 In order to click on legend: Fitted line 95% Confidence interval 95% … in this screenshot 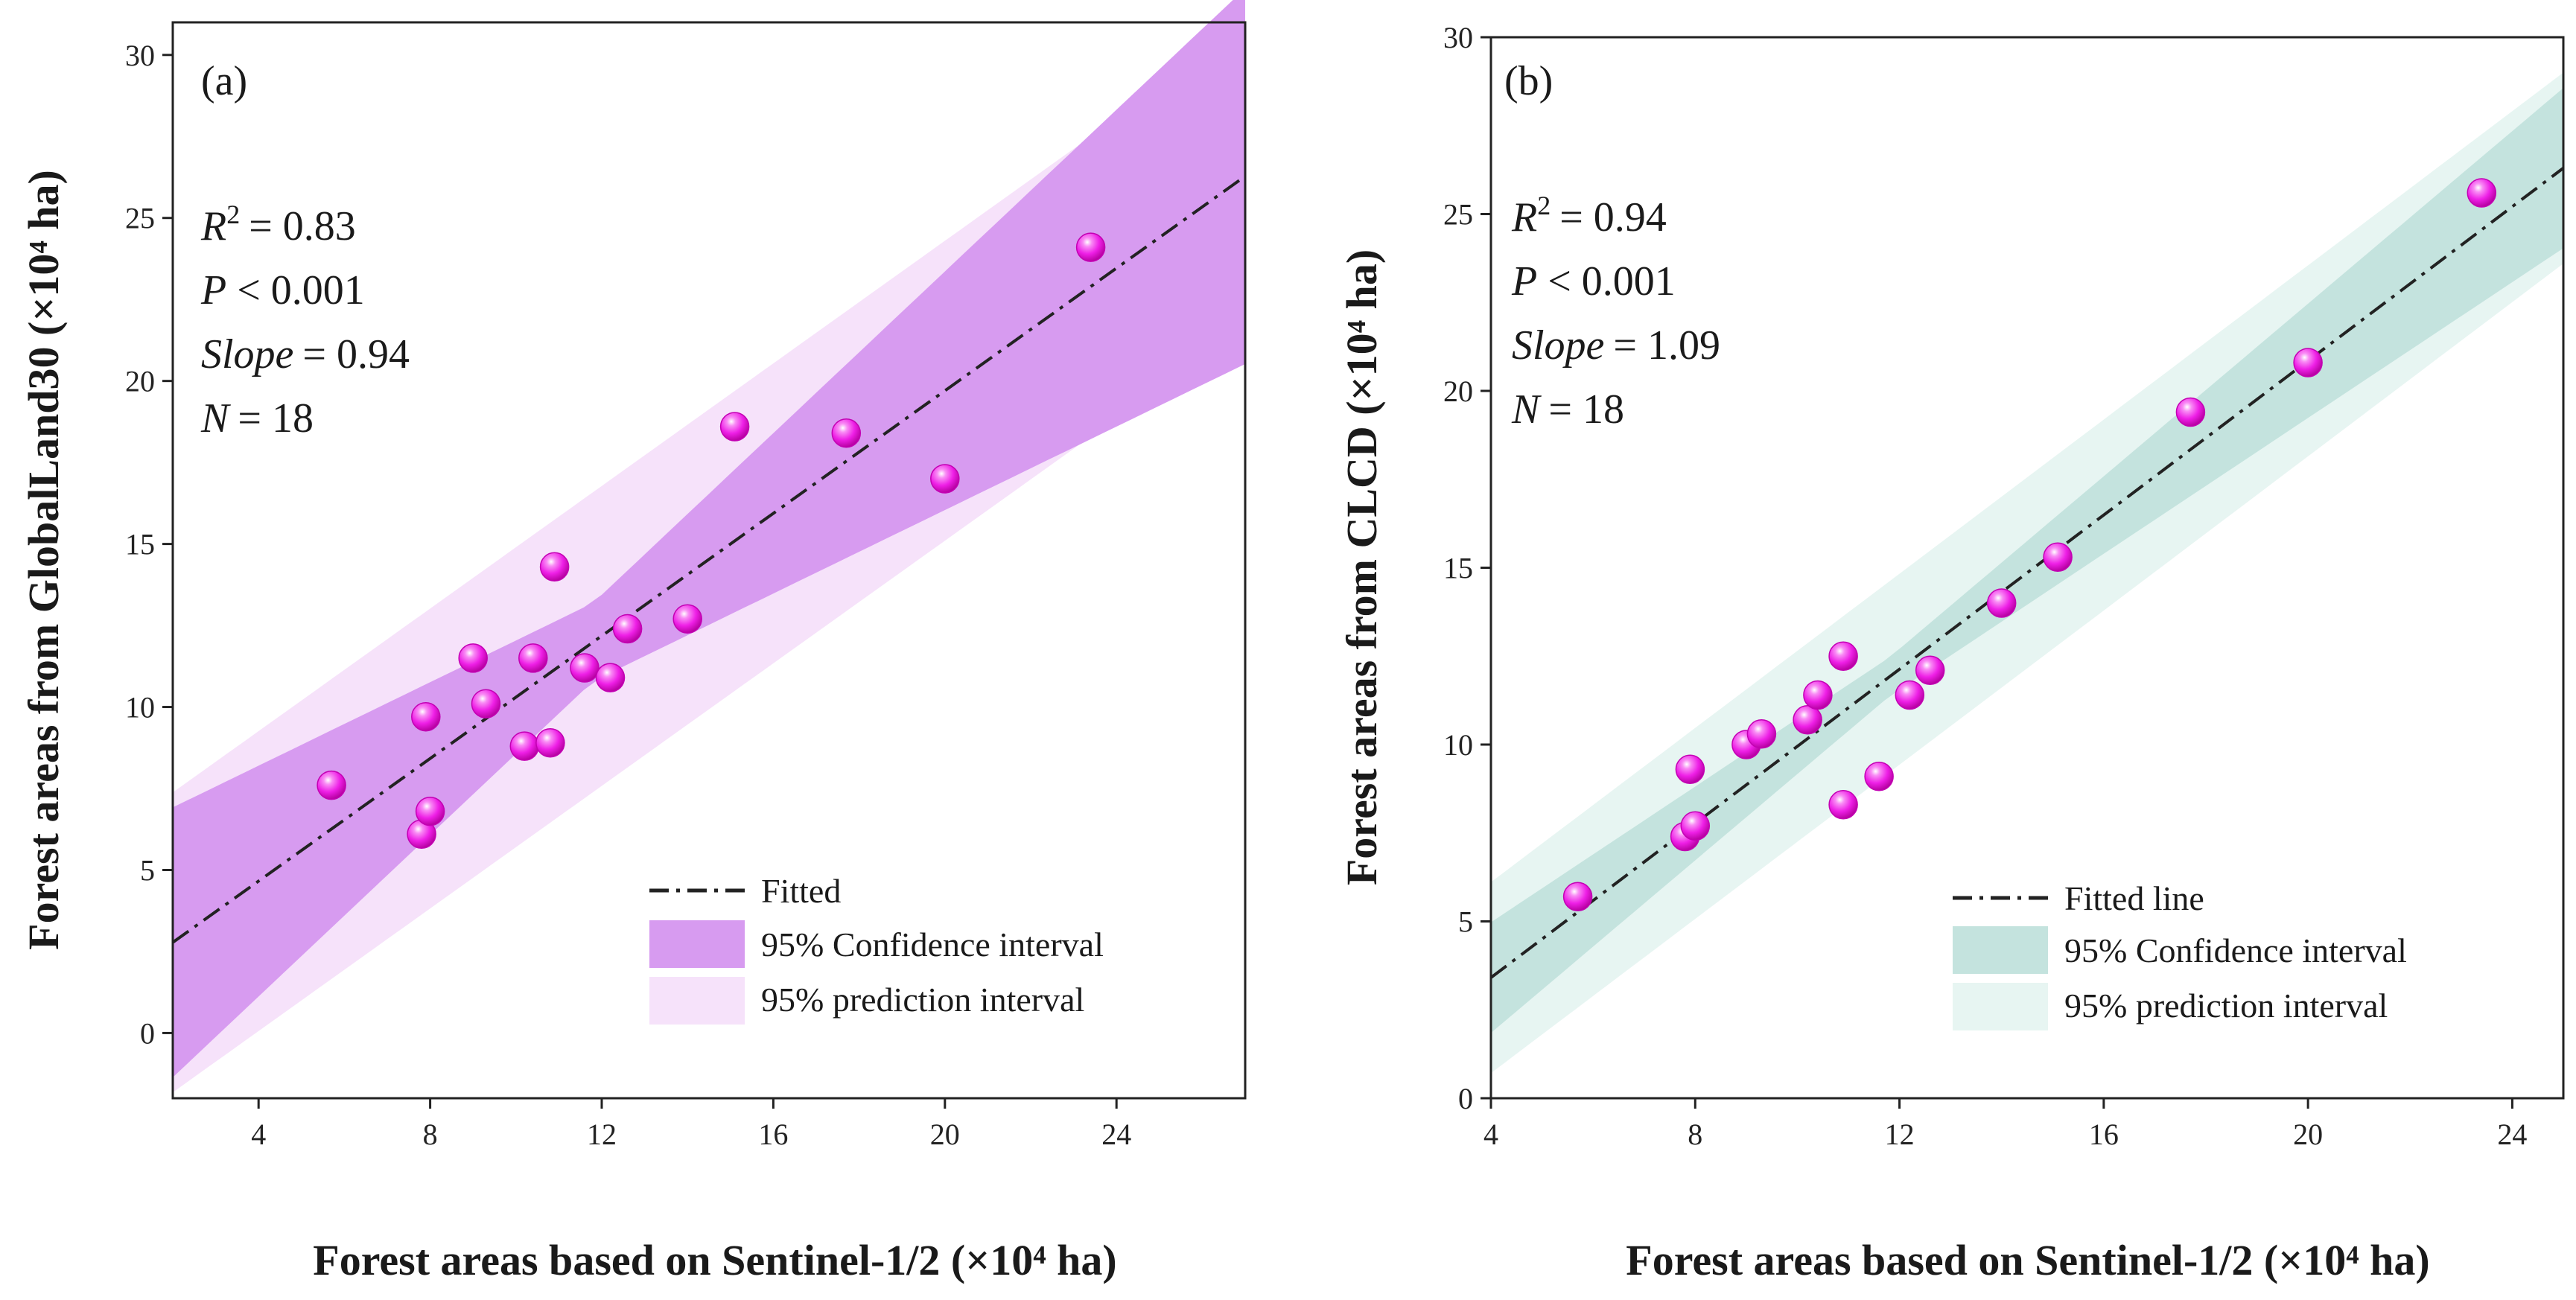, I will do `click(2180, 954)`.